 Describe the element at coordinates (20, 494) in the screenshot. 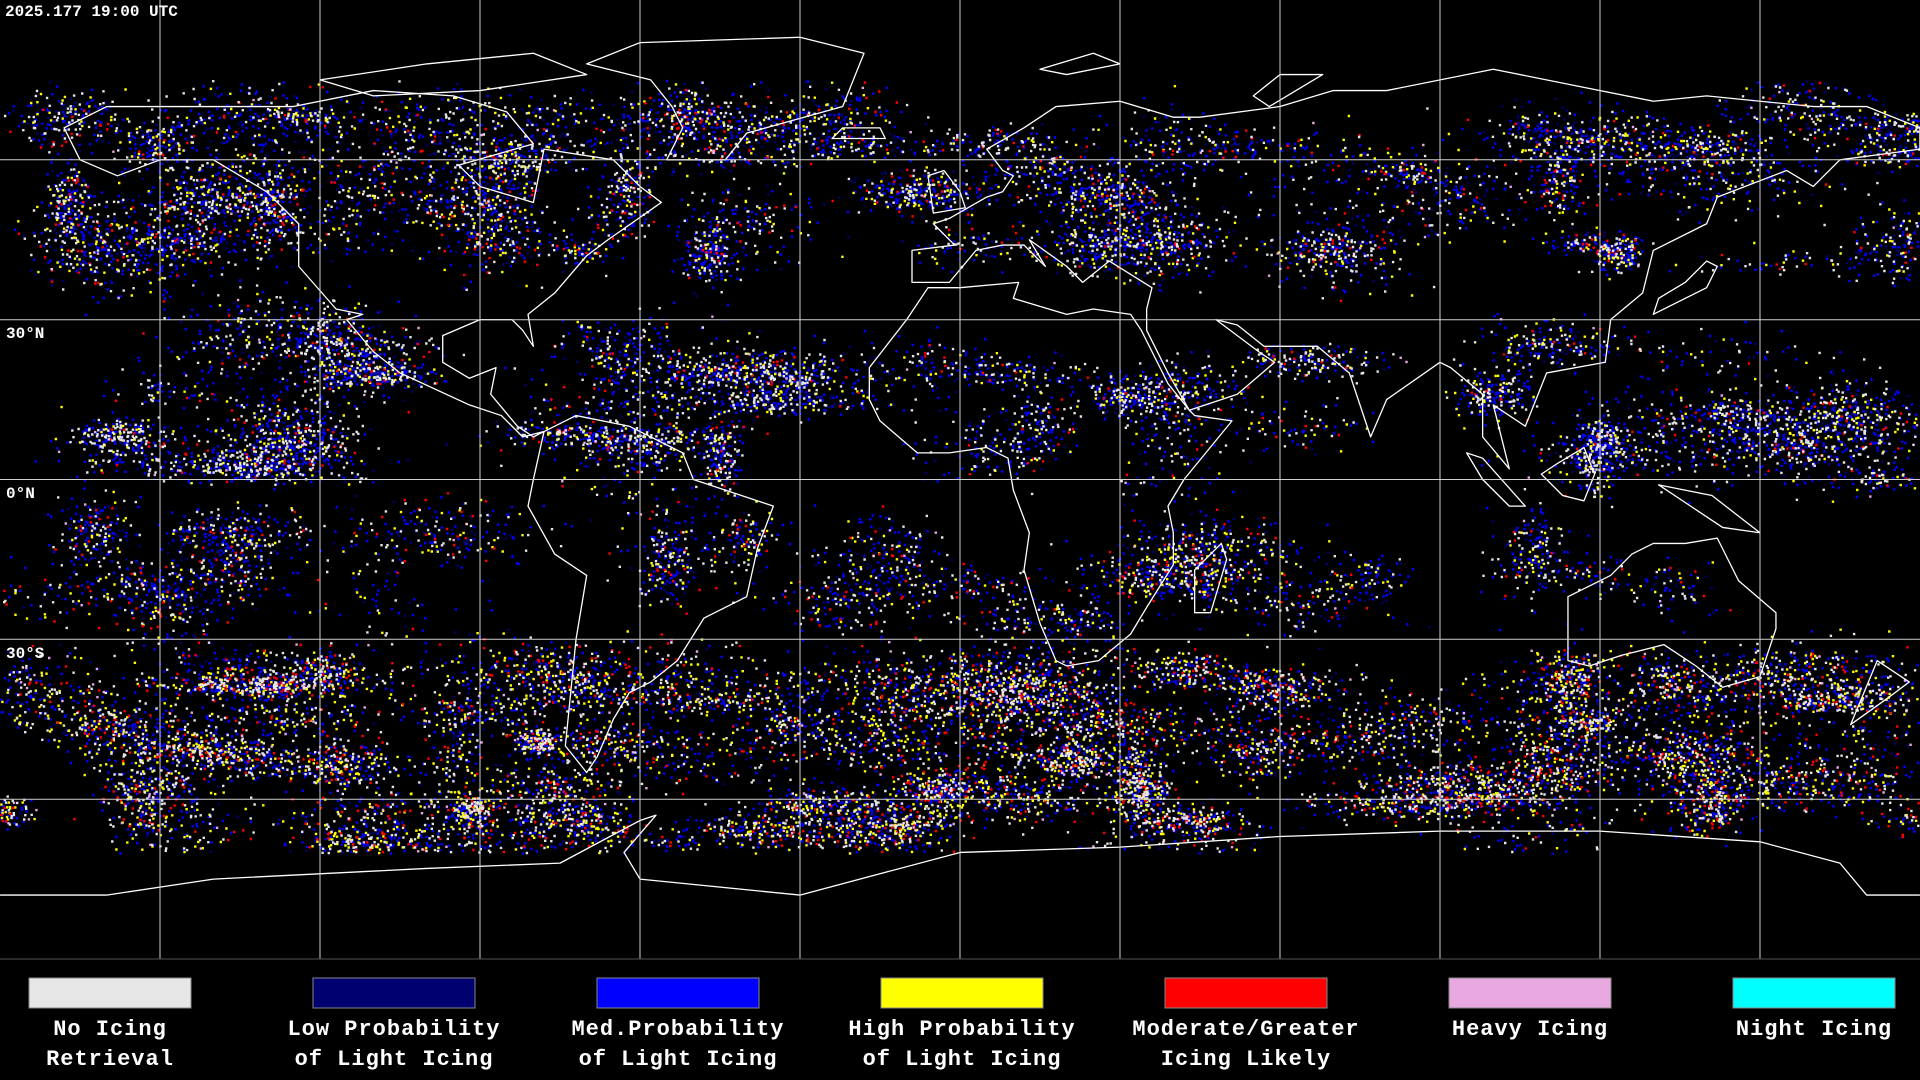

I see `latitude-label: 0°N` at that location.